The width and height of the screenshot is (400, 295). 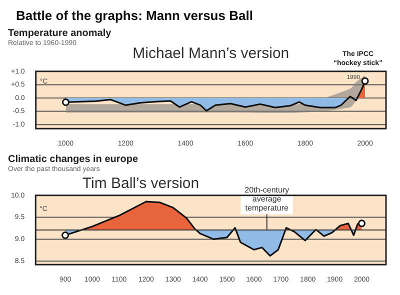 What do you see at coordinates (134, 16) in the screenshot?
I see `text: Battle of the graphs: Mann versus Ball` at bounding box center [134, 16].